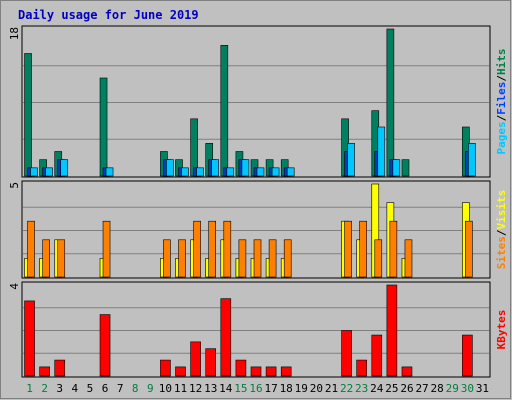 This screenshot has width=512, height=400. Describe the element at coordinates (108, 15) in the screenshot. I see `chart-title: Daily usage for June 2019` at that location.